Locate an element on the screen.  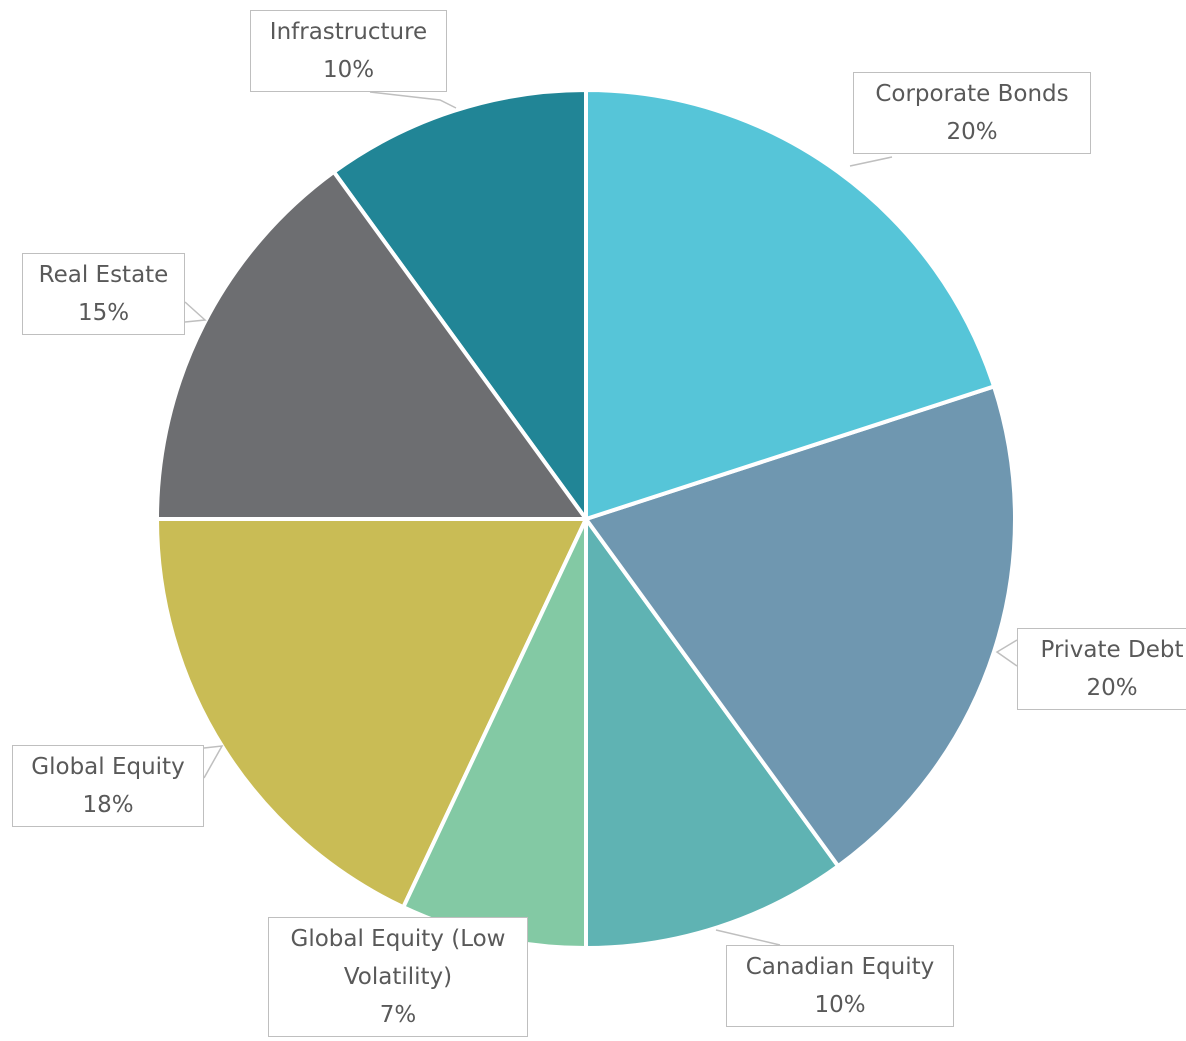
data-label: Corporate Bonds 20% is located at coordinates (972, 113).